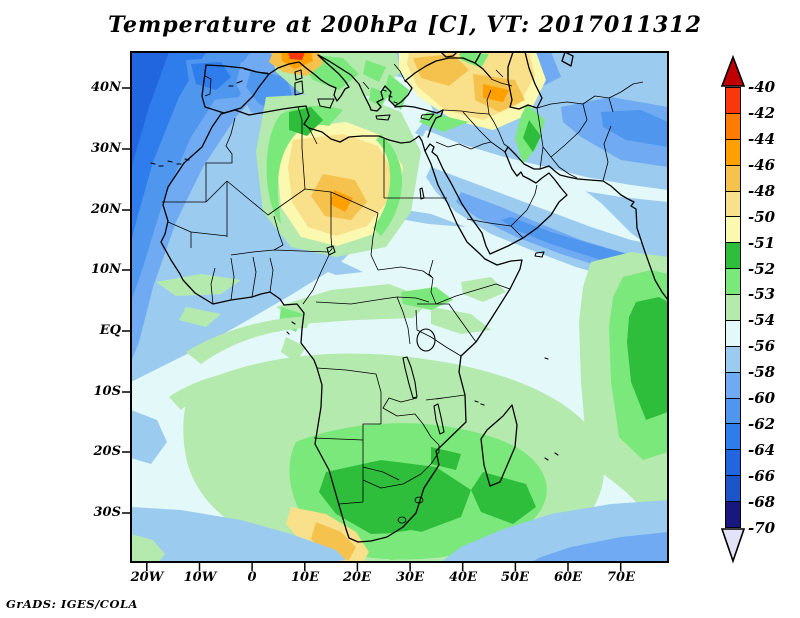  I want to click on lat-label-10s: 10S, so click(107, 391).